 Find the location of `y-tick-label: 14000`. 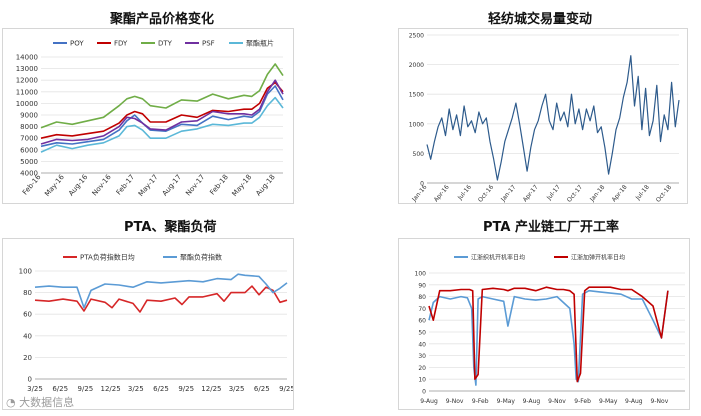

y-tick-label: 14000 is located at coordinates (27, 58).